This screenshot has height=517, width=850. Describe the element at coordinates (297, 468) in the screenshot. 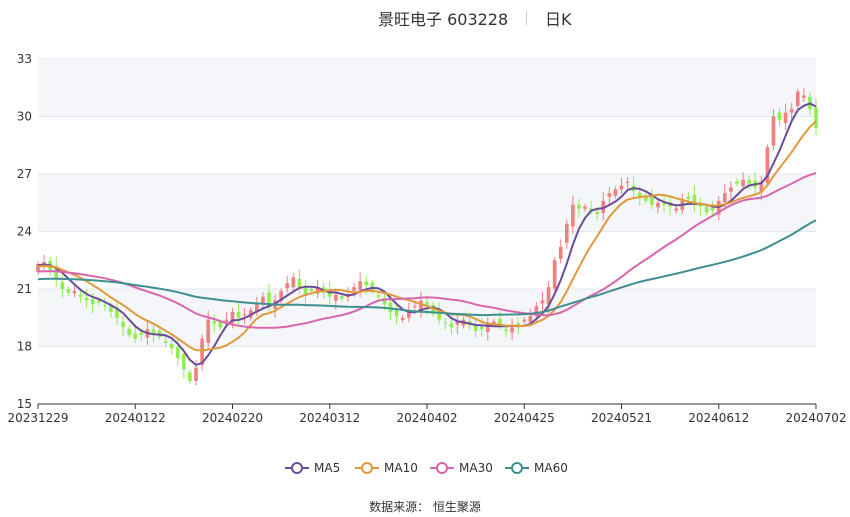

I see `legend-ma5-icon` at that location.